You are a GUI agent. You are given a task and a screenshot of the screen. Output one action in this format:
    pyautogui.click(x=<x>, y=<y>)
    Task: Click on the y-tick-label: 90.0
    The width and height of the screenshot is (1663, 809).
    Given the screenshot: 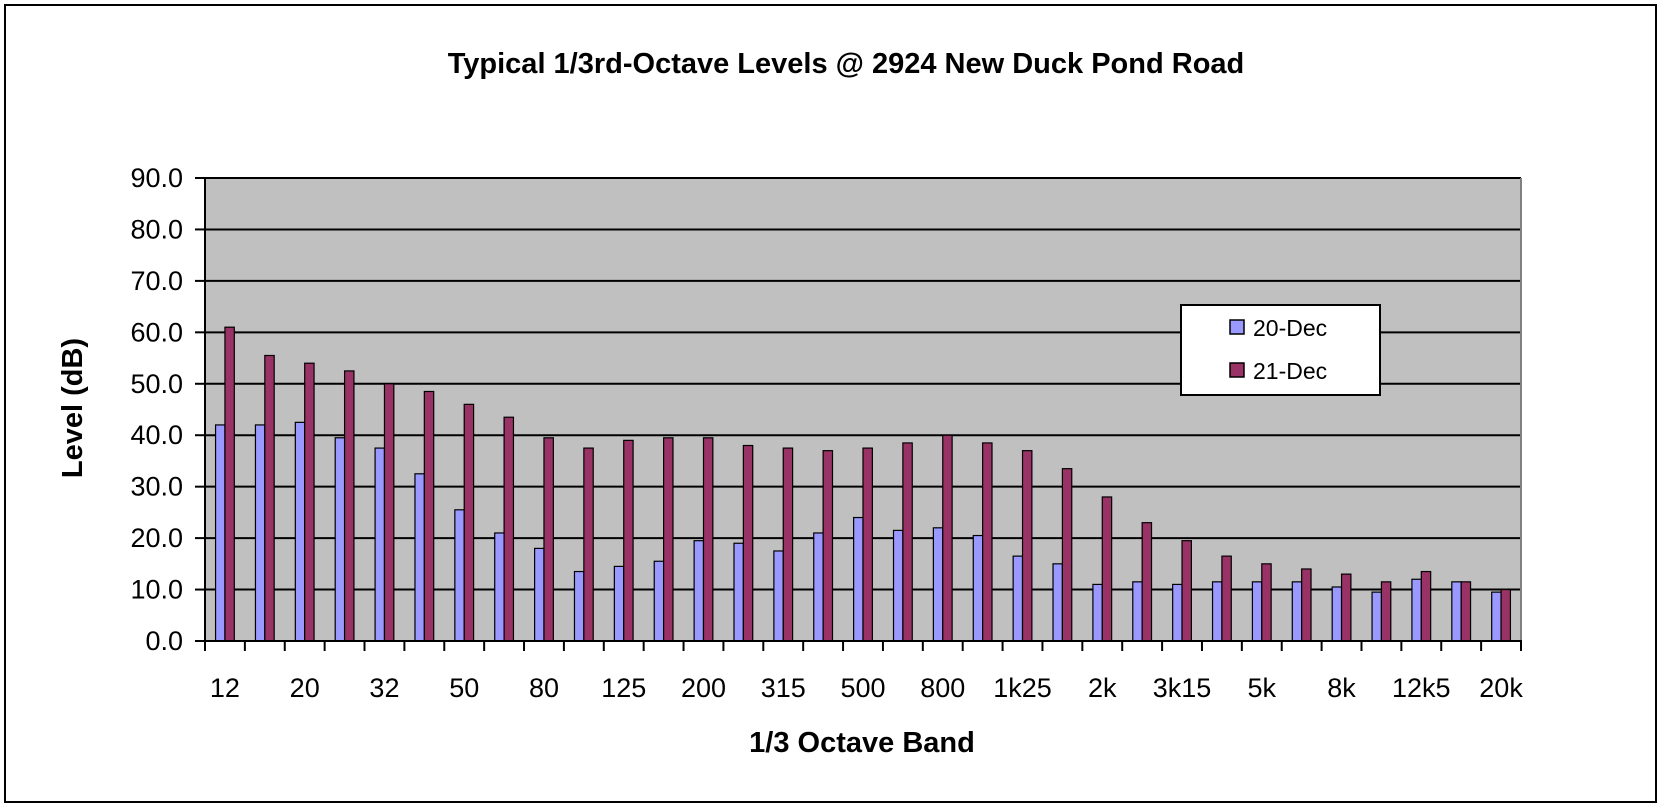 What is the action you would take?
    pyautogui.click(x=156, y=178)
    